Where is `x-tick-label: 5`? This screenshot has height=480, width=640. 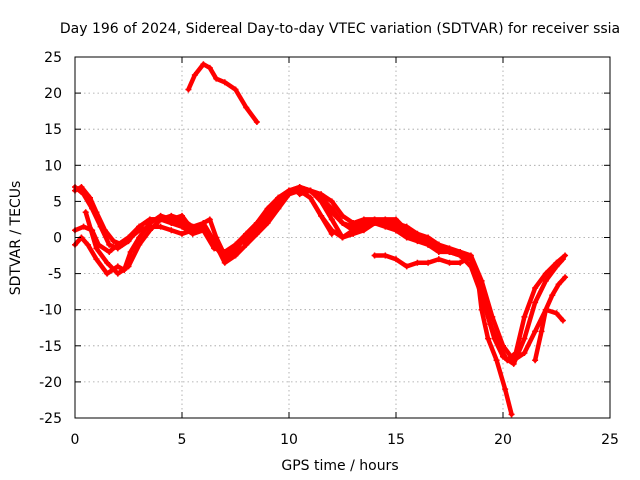 x-tick-label: 5 is located at coordinates (182, 440).